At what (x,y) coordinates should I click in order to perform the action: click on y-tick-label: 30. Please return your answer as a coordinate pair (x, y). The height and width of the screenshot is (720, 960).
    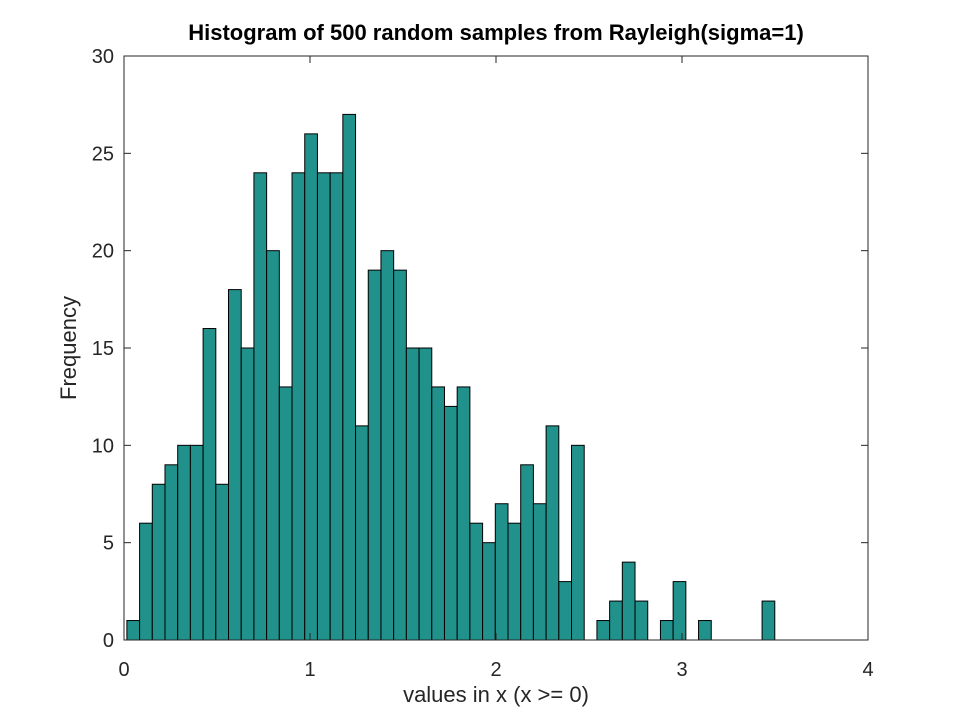
    Looking at the image, I should click on (103, 57).